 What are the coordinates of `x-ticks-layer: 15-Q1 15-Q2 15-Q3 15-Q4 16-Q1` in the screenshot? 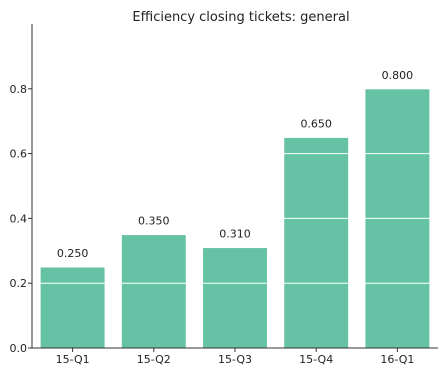 It's located at (235, 357).